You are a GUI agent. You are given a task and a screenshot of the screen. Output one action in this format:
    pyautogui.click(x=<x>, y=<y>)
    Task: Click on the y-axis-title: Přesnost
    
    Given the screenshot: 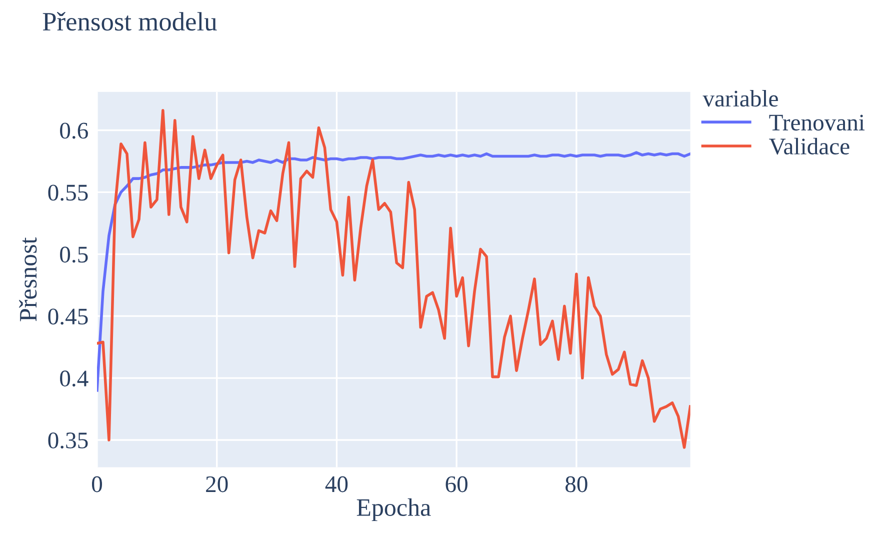 What is the action you would take?
    pyautogui.click(x=28, y=279)
    